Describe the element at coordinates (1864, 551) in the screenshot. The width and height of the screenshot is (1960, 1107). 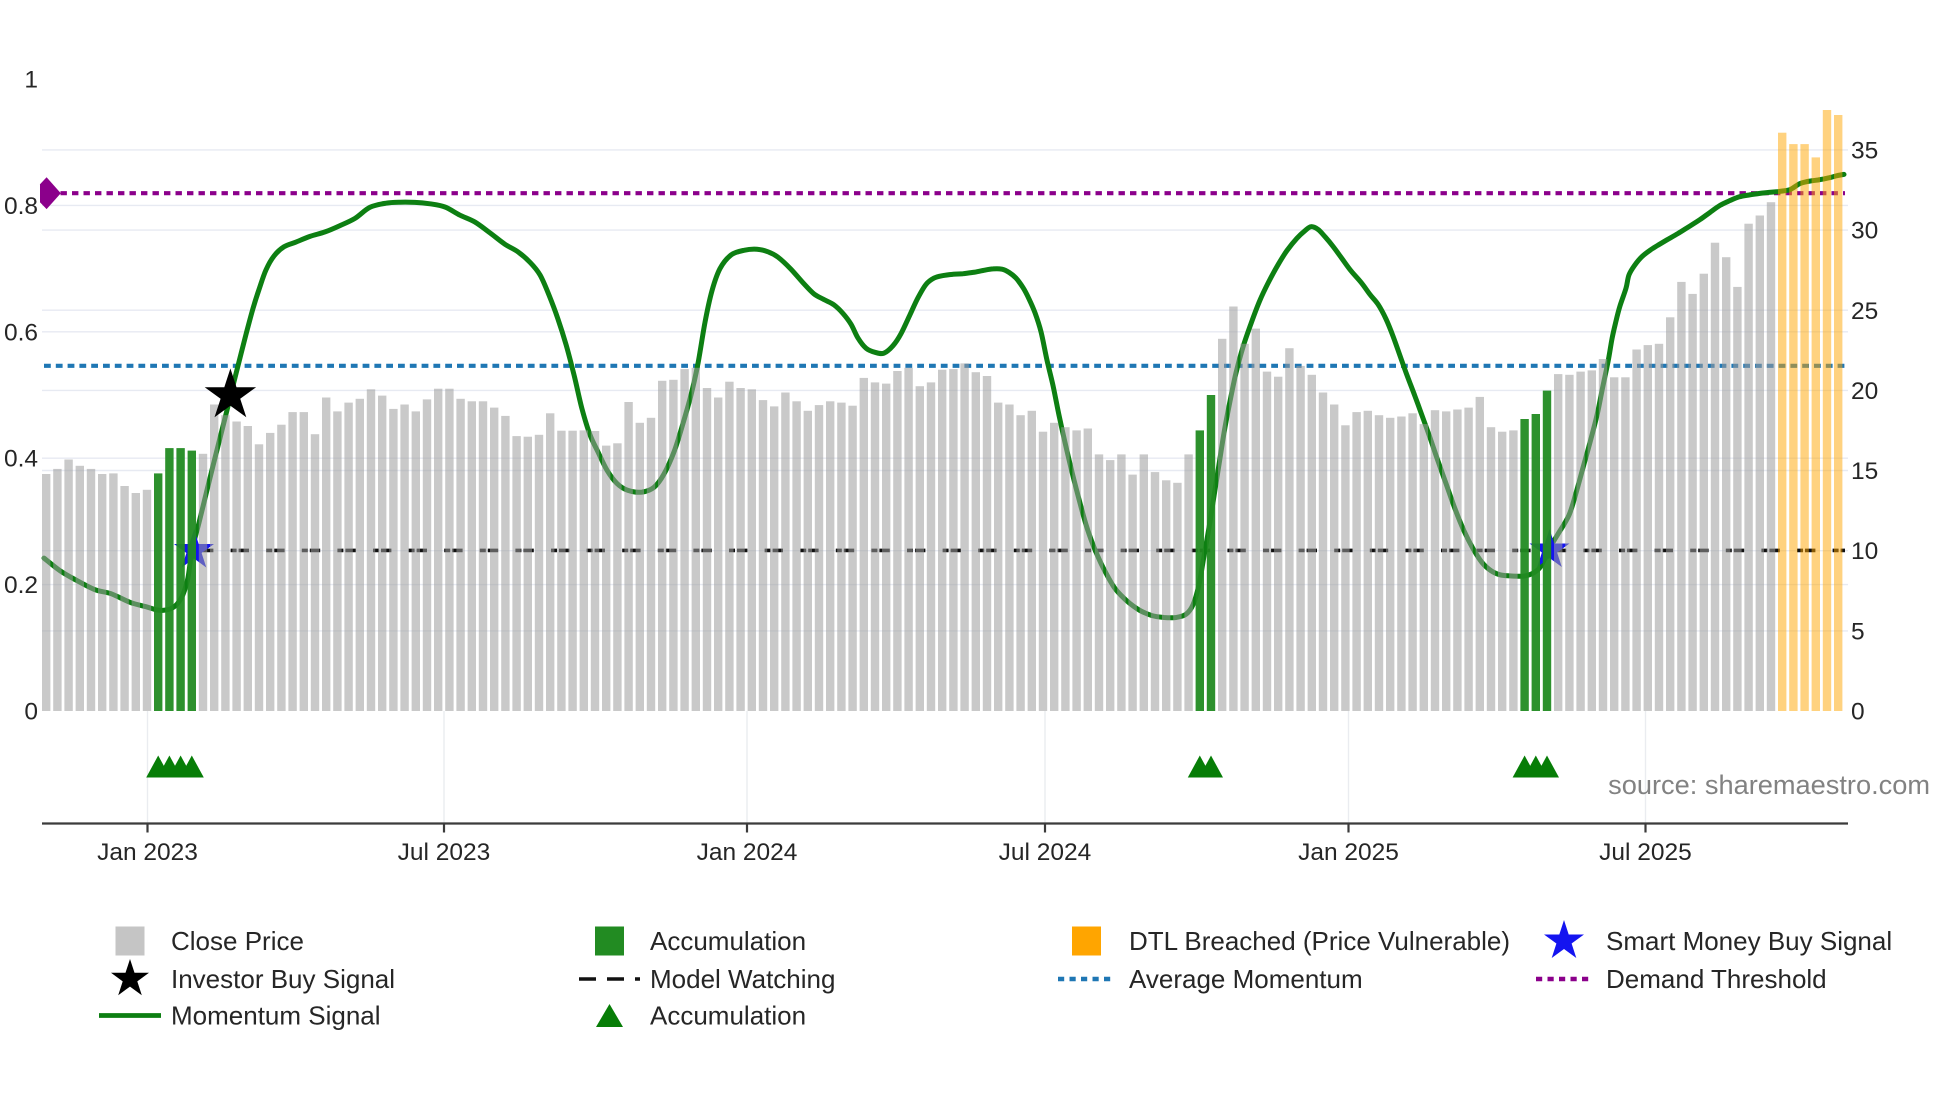
I see `svg-text: 10` at that location.